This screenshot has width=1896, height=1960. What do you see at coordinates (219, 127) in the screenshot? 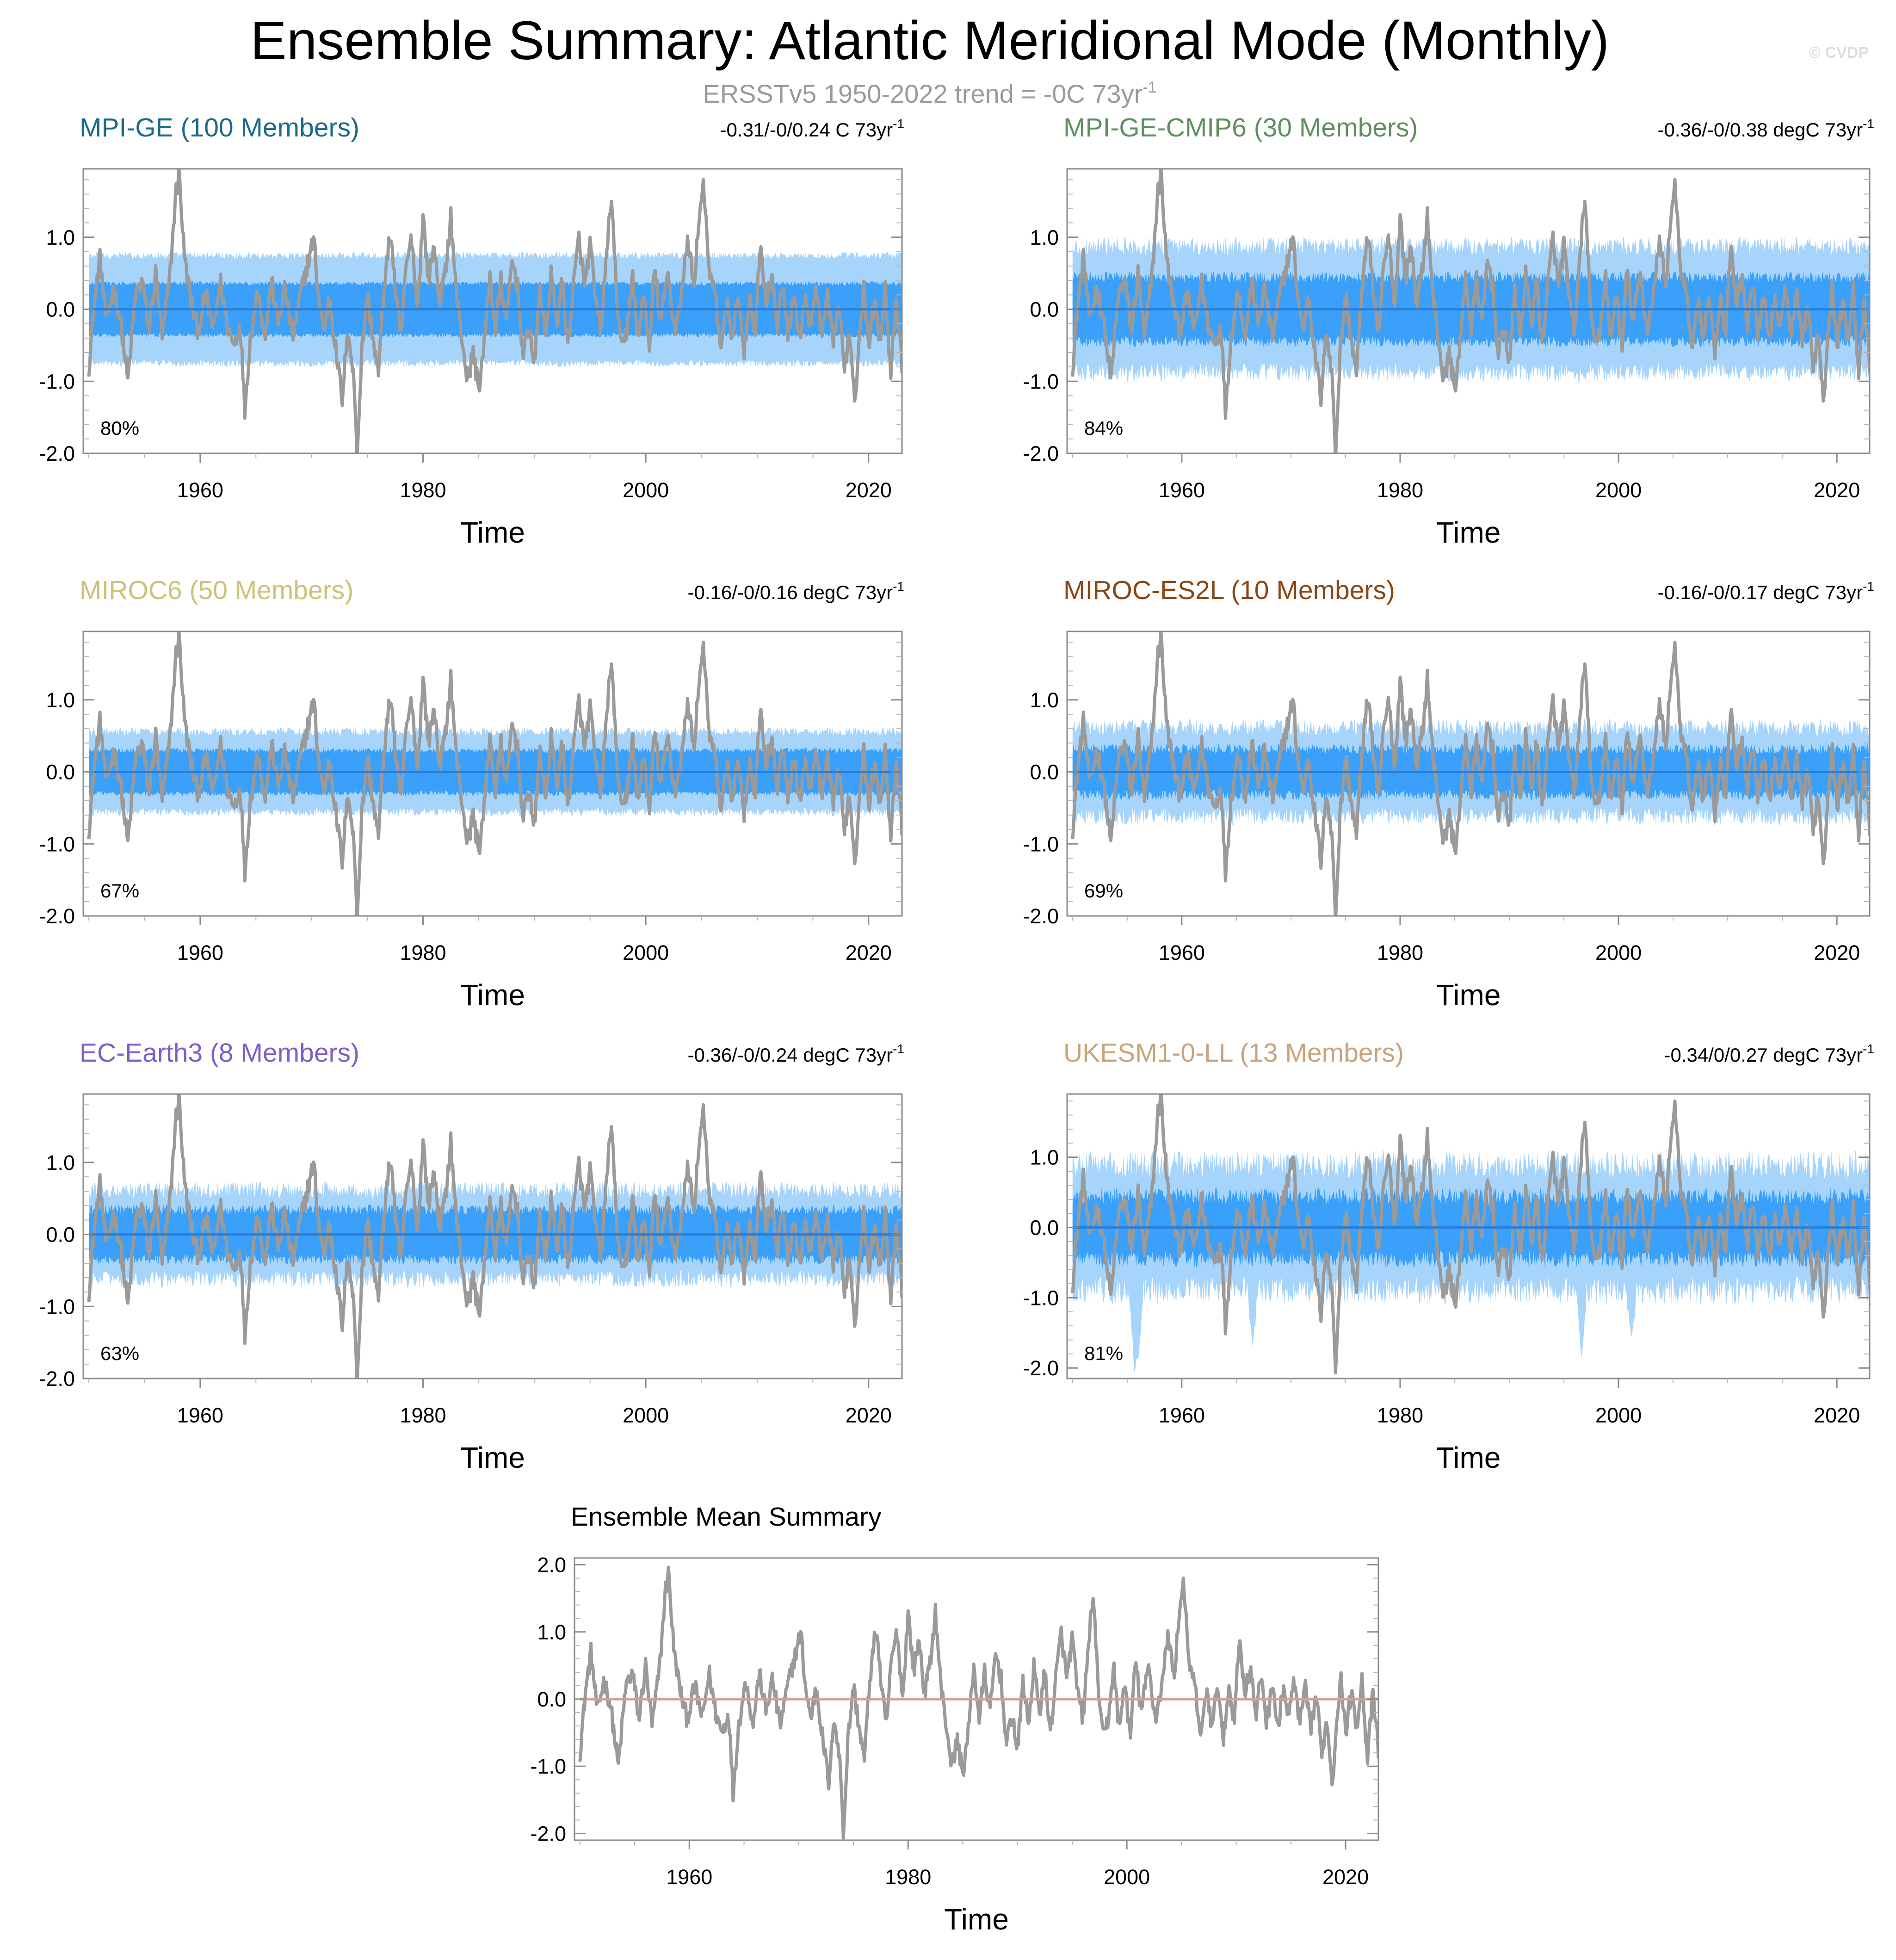
I see `panel-title: MPI-GE (100 Members)` at bounding box center [219, 127].